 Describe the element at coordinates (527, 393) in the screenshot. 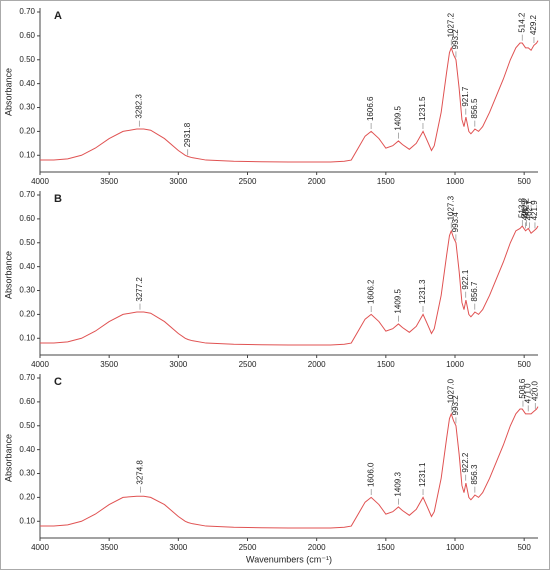

I see `peak-label: 471.0` at that location.